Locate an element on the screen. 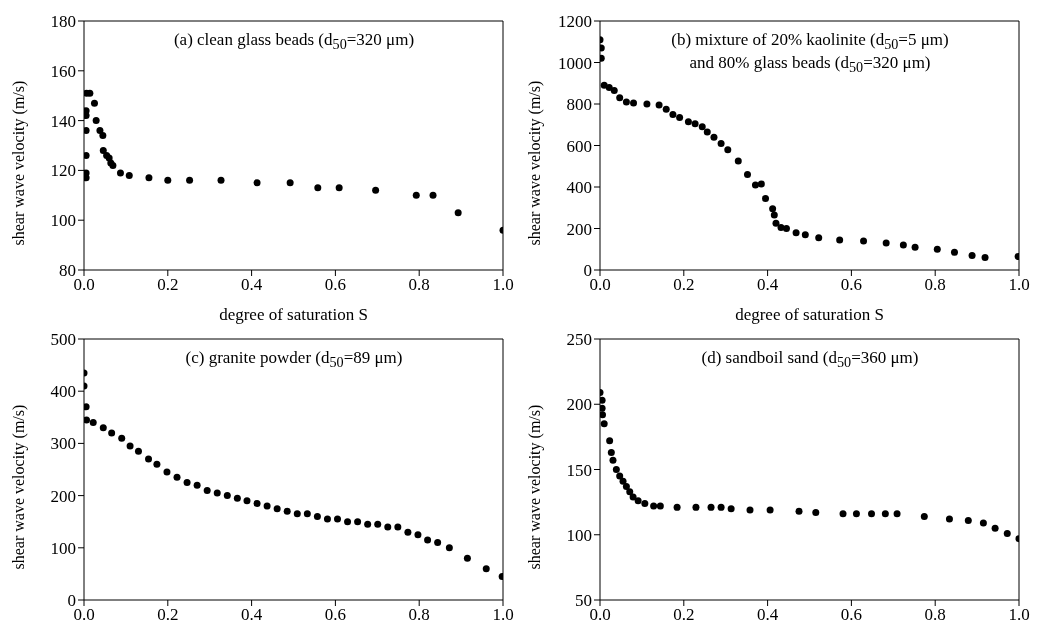 The height and width of the screenshot is (638, 1041). annotation: (a) clean glass beads (d$_{50}$=320 μm) is located at coordinates (294, 42).